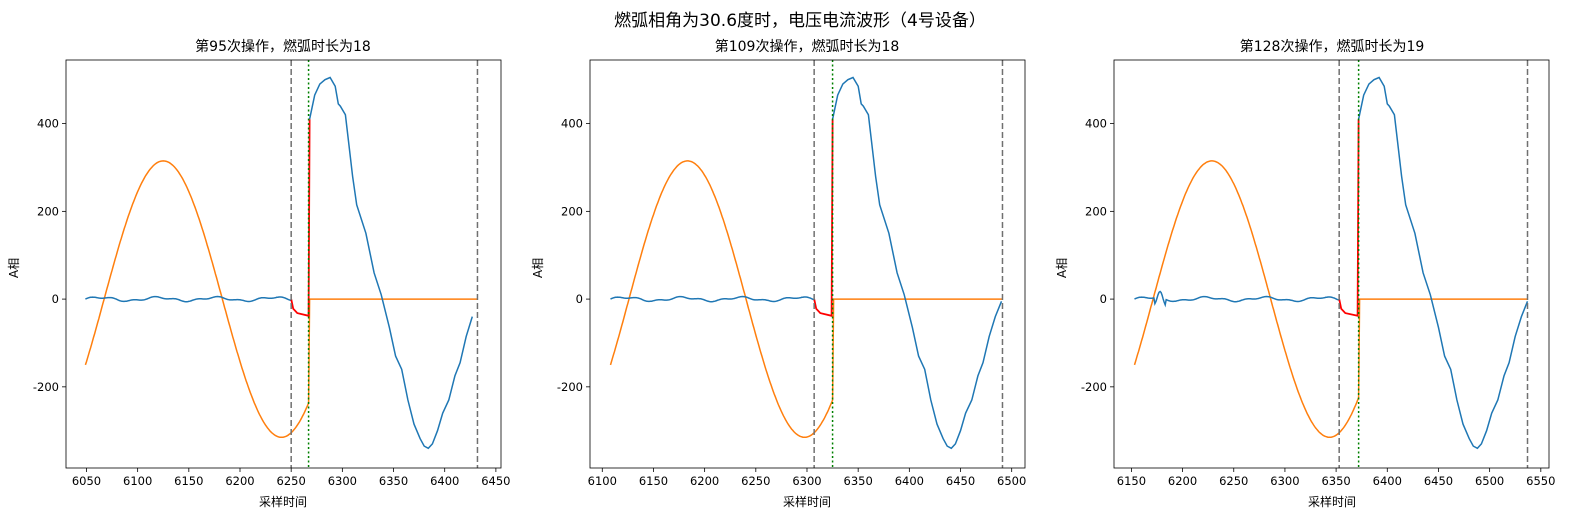  Describe the element at coordinates (1062, 268) in the screenshot. I see `subplot-3-ylabel: A相` at that location.